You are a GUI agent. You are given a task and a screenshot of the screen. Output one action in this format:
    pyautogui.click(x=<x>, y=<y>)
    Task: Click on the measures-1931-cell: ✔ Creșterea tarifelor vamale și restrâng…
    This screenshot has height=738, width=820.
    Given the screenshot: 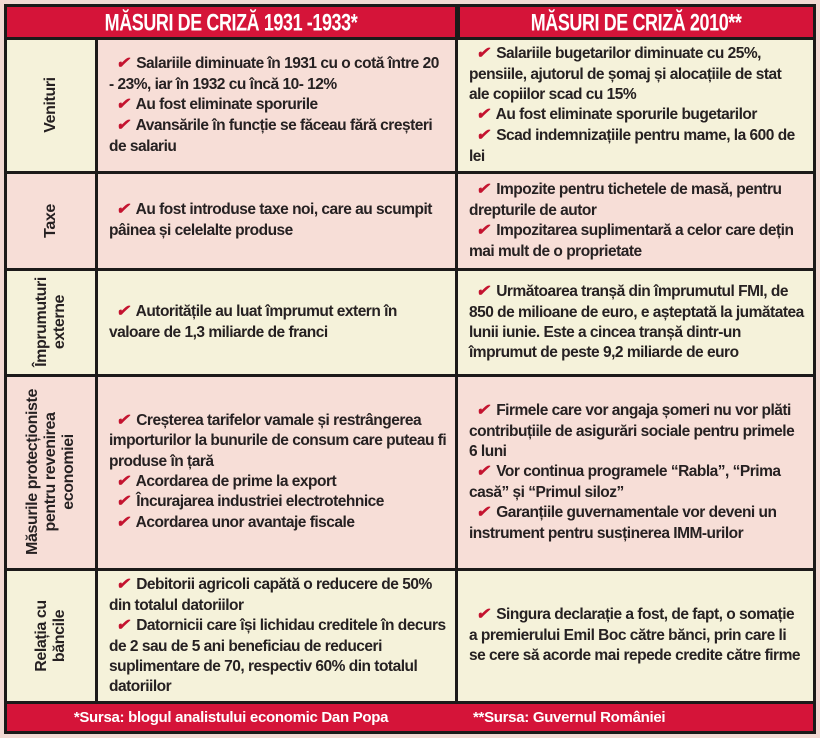 What is the action you would take?
    pyautogui.click(x=276, y=472)
    